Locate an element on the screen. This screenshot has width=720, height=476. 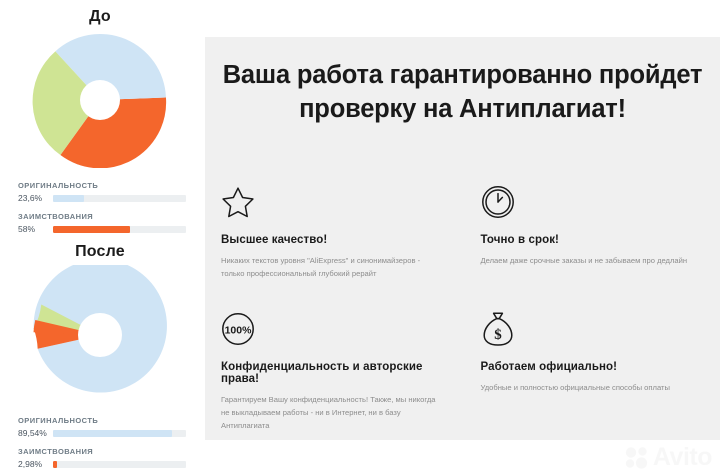
before-bars: ОРИГИНАЛЬНОСТЬ 23,6% ЗАИМСТВОВАНИЯ 58% is located at coordinates (100, 207).